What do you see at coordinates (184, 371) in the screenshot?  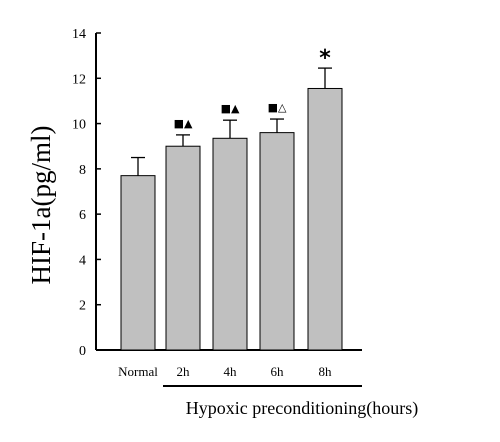 I see `category-label: 2h` at bounding box center [184, 371].